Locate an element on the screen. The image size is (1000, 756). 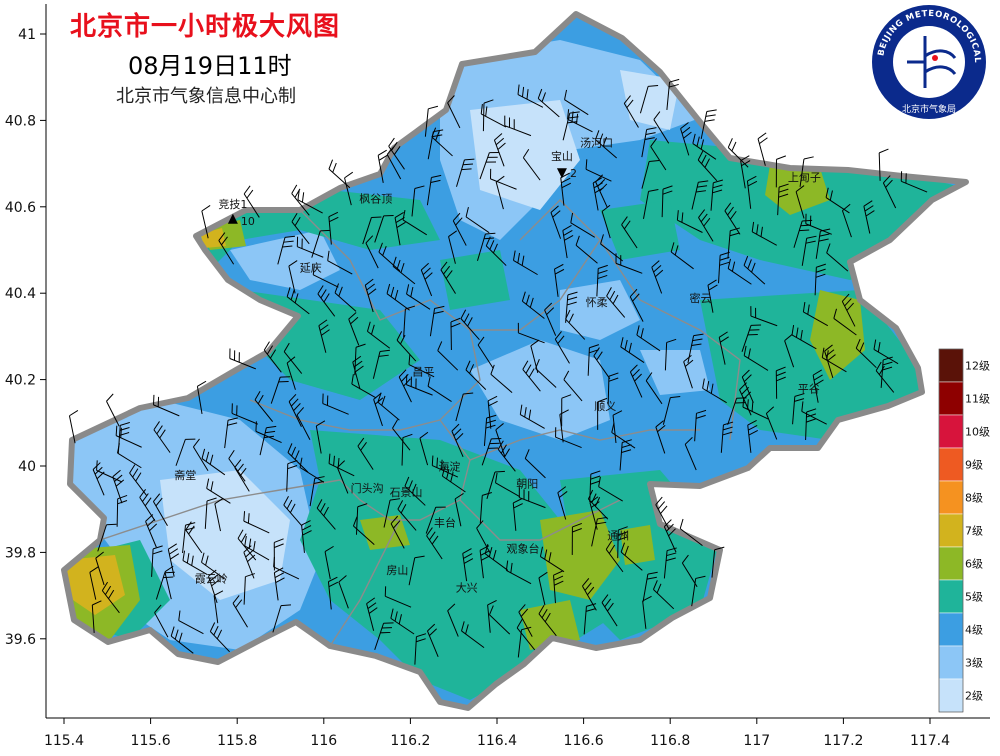
level-6-region is located at coordinates (550, 625).